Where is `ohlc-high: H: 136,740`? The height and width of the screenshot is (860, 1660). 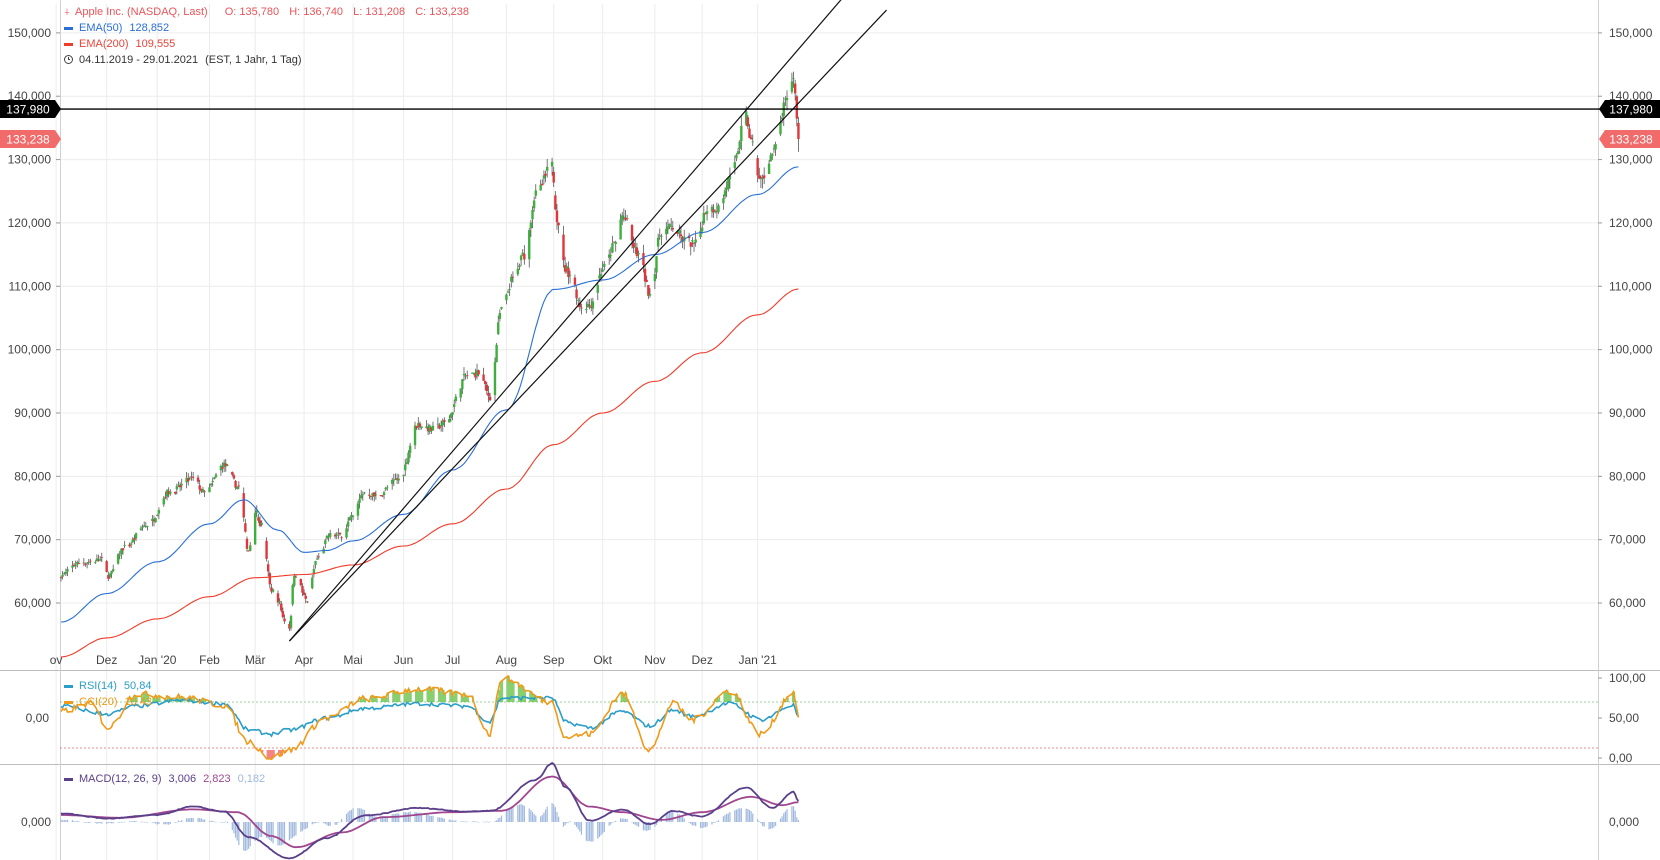
ohlc-high: H: 136,740 is located at coordinates (316, 12).